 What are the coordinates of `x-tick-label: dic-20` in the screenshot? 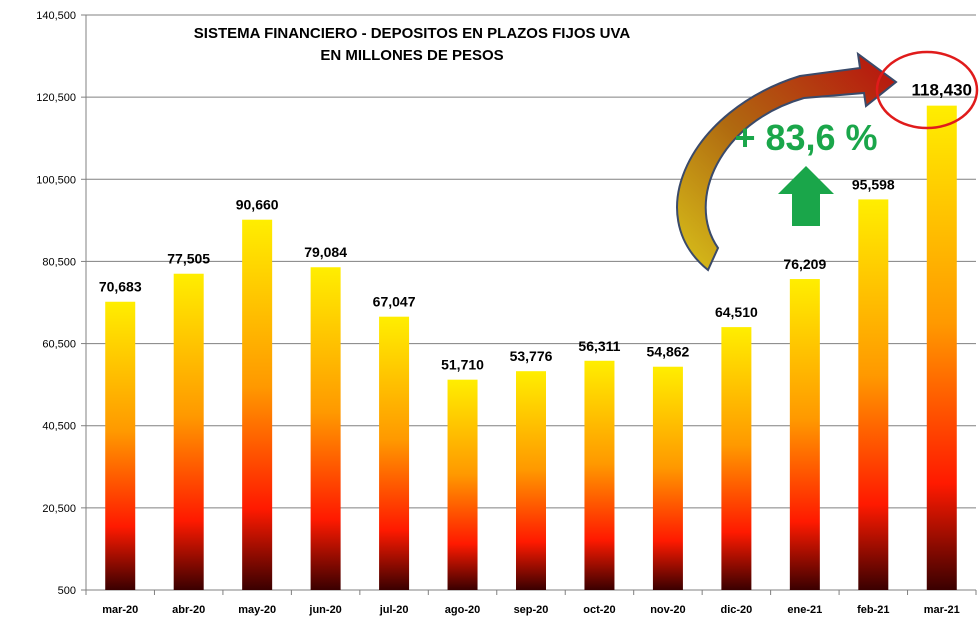 It's located at (736, 610).